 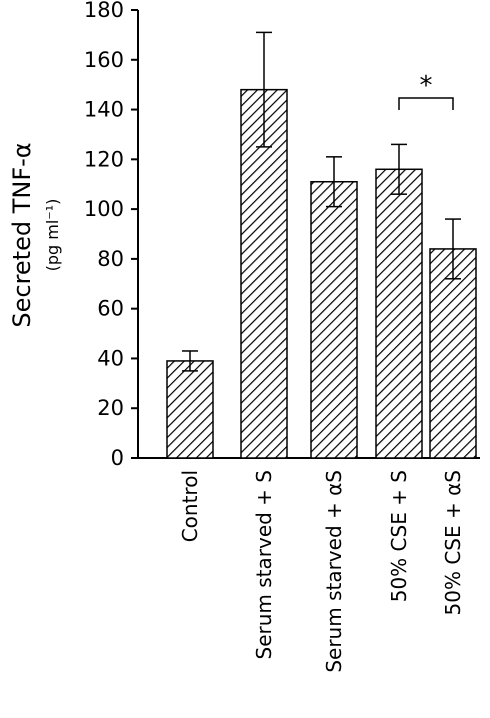 What do you see at coordinates (264, 564) in the screenshot?
I see `x-tick-label: Serum starved + S` at bounding box center [264, 564].